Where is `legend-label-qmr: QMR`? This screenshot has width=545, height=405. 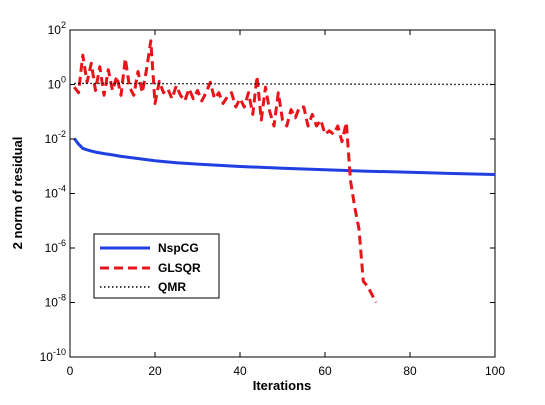
legend-label-qmr: QMR is located at coordinates (172, 287).